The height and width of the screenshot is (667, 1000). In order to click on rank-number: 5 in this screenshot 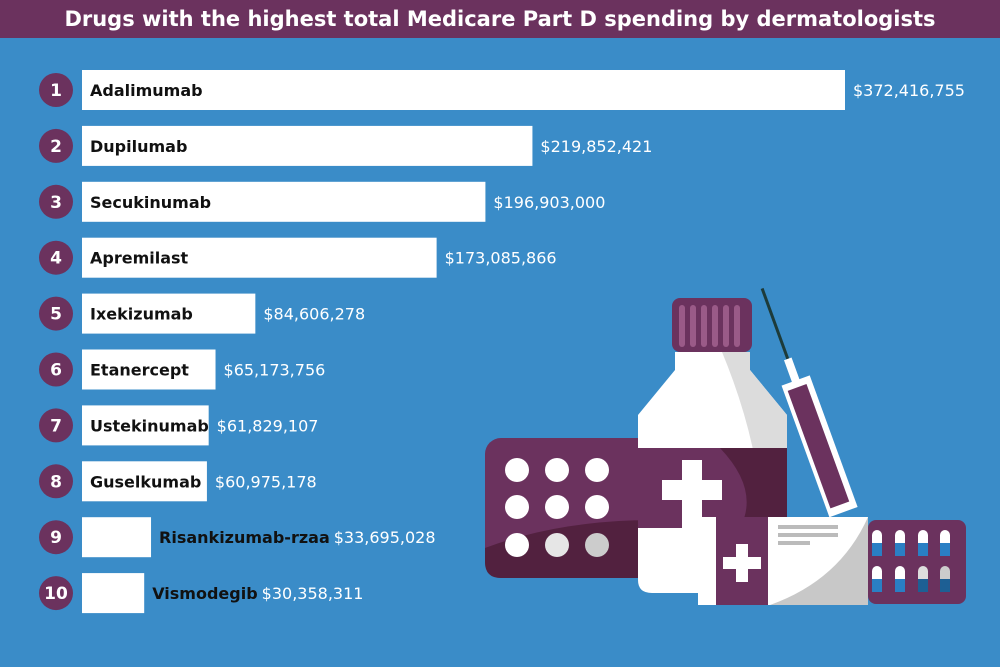, I will do `click(56, 315)`.